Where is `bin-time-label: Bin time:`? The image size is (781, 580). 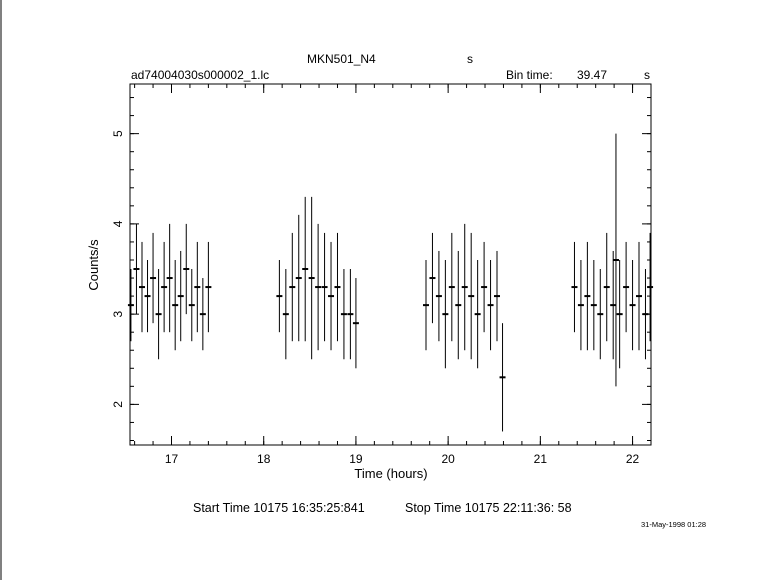 bin-time-label: Bin time: is located at coordinates (529, 75).